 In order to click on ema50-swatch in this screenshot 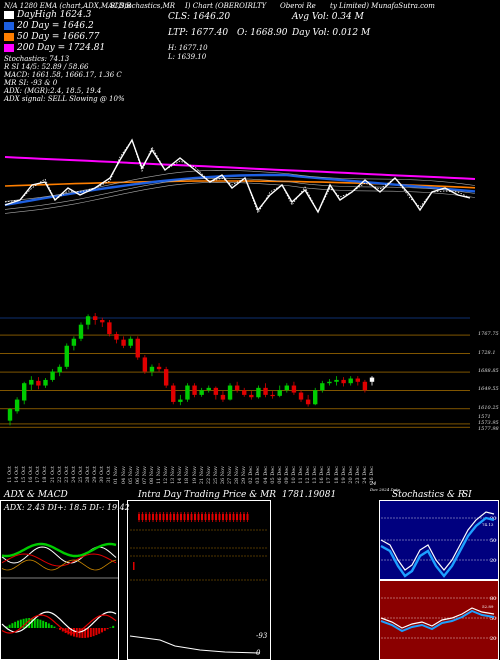, I will do `click(9, 36)`.